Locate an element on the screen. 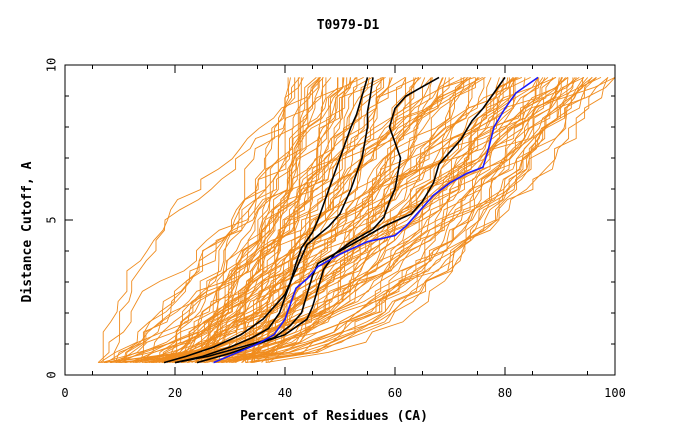 This screenshot has height=445, width=680. x-axis-label: Percent of Residues (CA) is located at coordinates (334, 416).